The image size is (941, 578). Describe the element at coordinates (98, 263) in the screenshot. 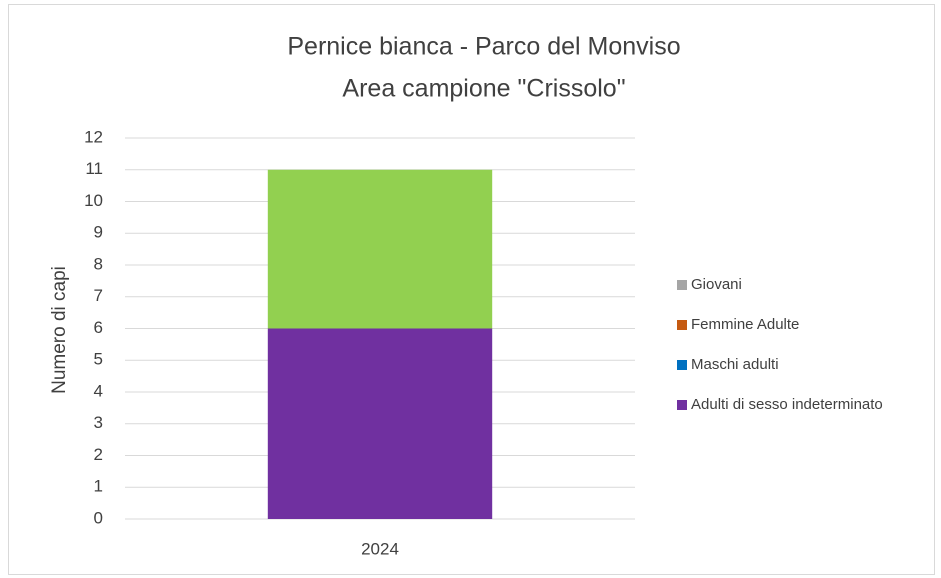

I see `y-tick-label: 8` at that location.